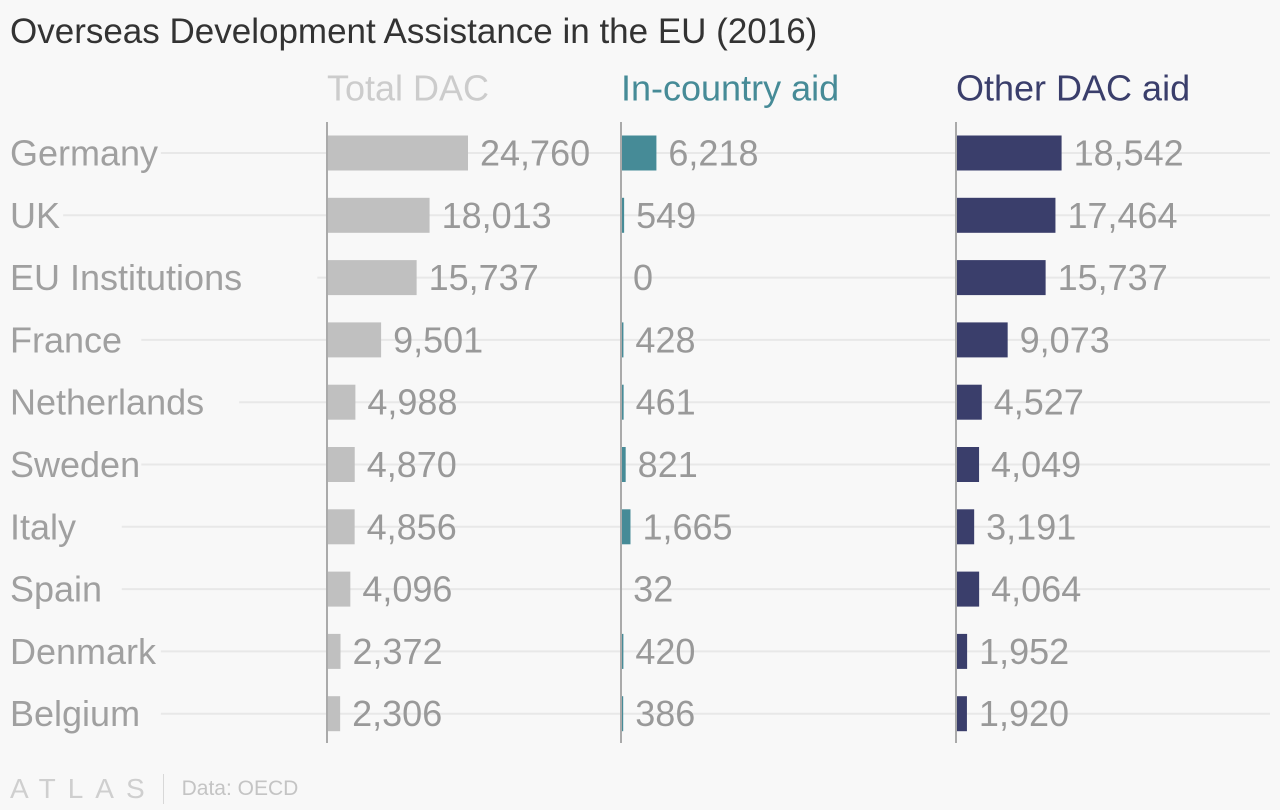 Image resolution: width=1280 pixels, height=810 pixels. I want to click on data-label: 1,952, so click(1024, 651).